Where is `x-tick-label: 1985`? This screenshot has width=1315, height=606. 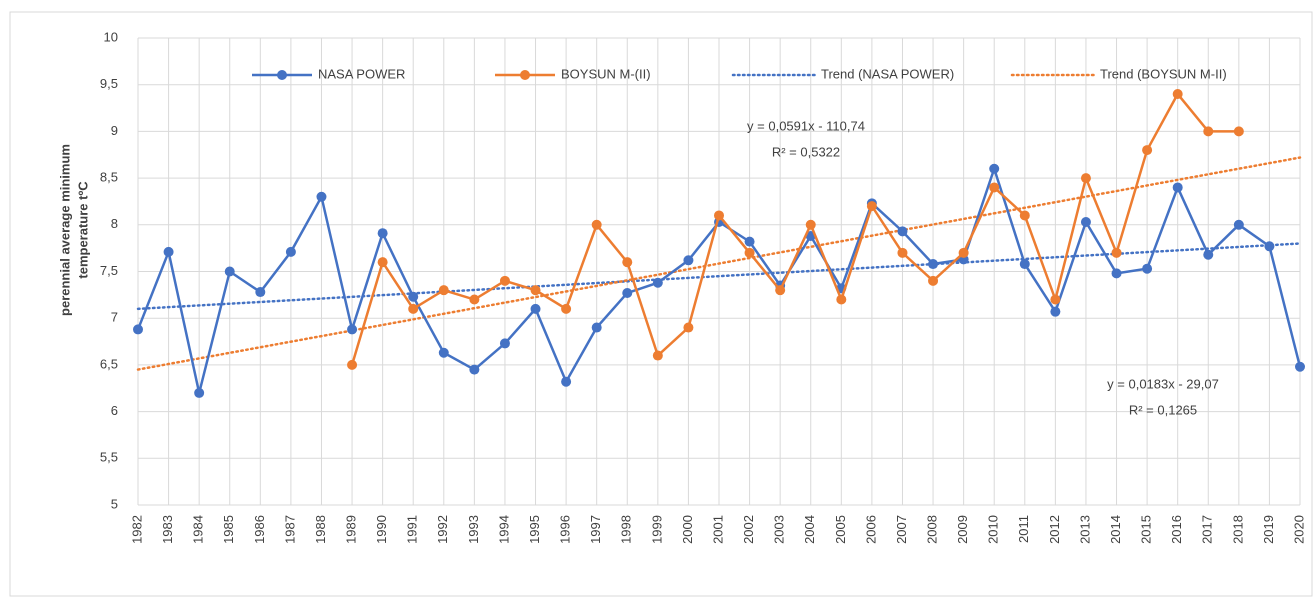
x-tick-label: 1985 is located at coordinates (228, 529).